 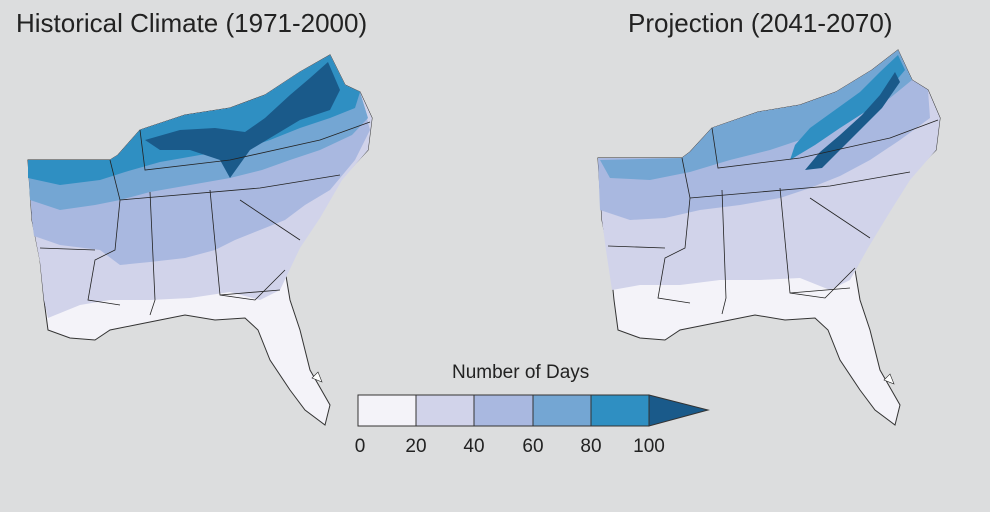 I want to click on projection-map-title: Projection (2041-2070), so click(x=760, y=23).